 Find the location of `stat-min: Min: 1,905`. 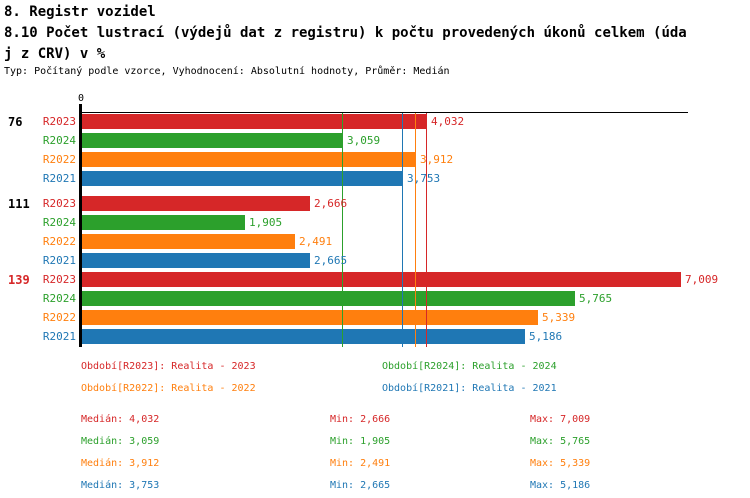

stat-min: Min: 1,905 is located at coordinates (360, 441).